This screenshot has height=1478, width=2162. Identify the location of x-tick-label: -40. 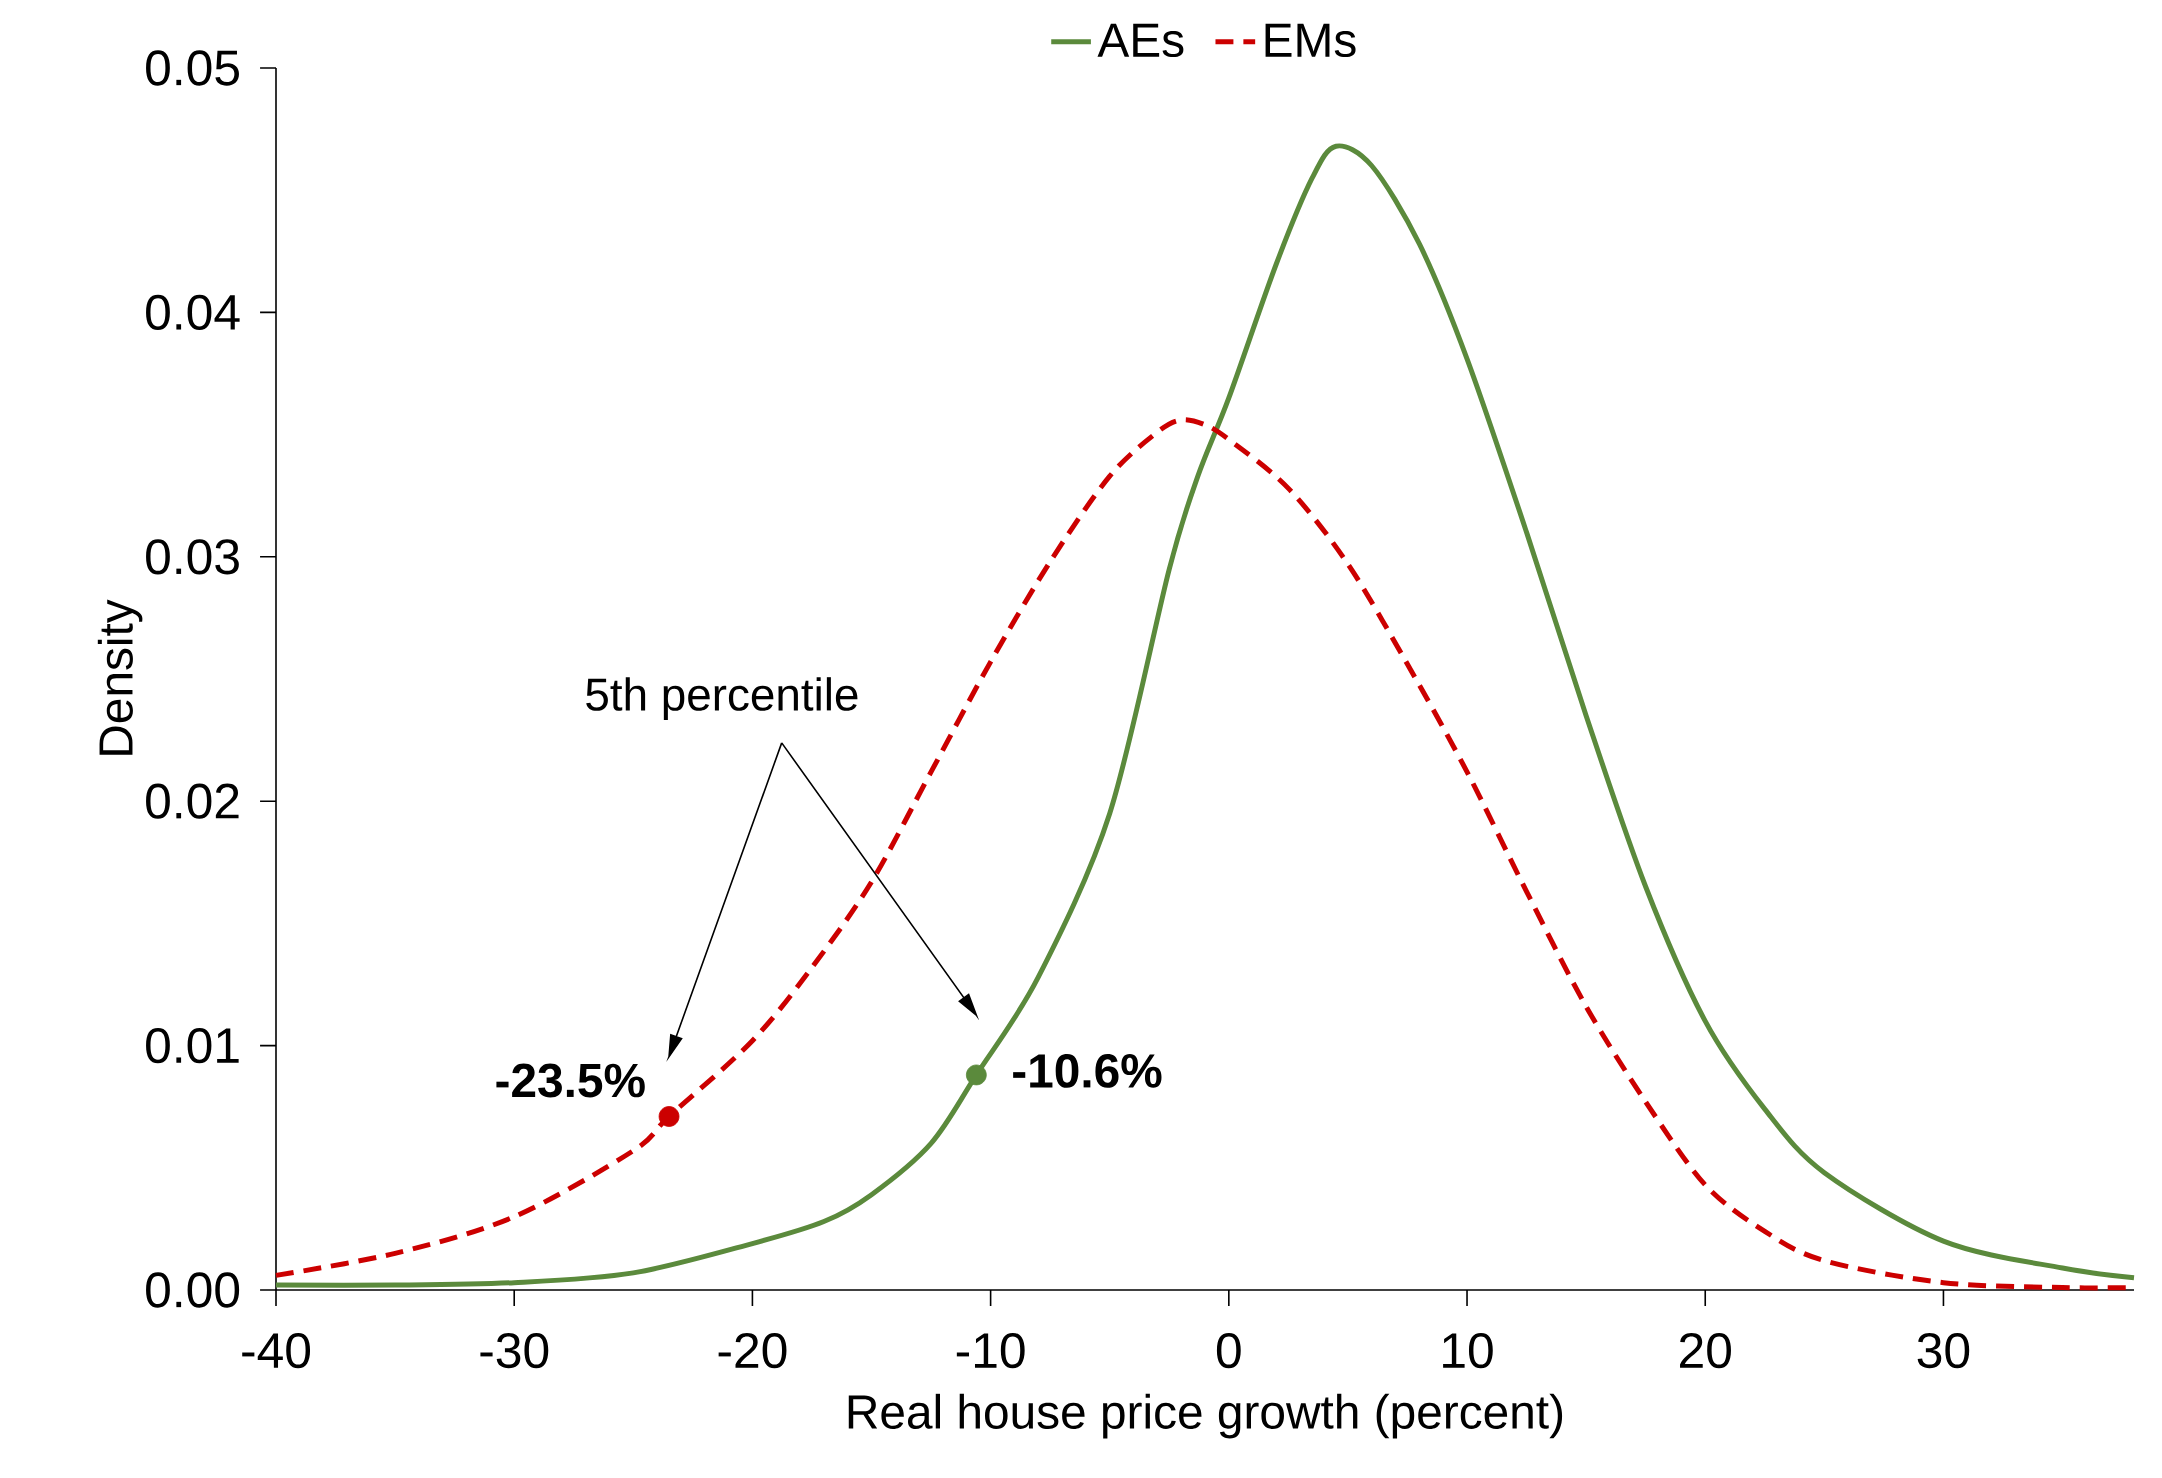
(276, 1350).